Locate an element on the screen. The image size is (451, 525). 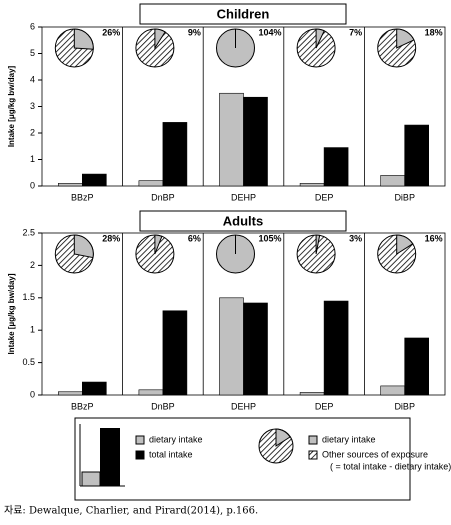
y-tick-label: 2.5 is located at coordinates (28, 232).